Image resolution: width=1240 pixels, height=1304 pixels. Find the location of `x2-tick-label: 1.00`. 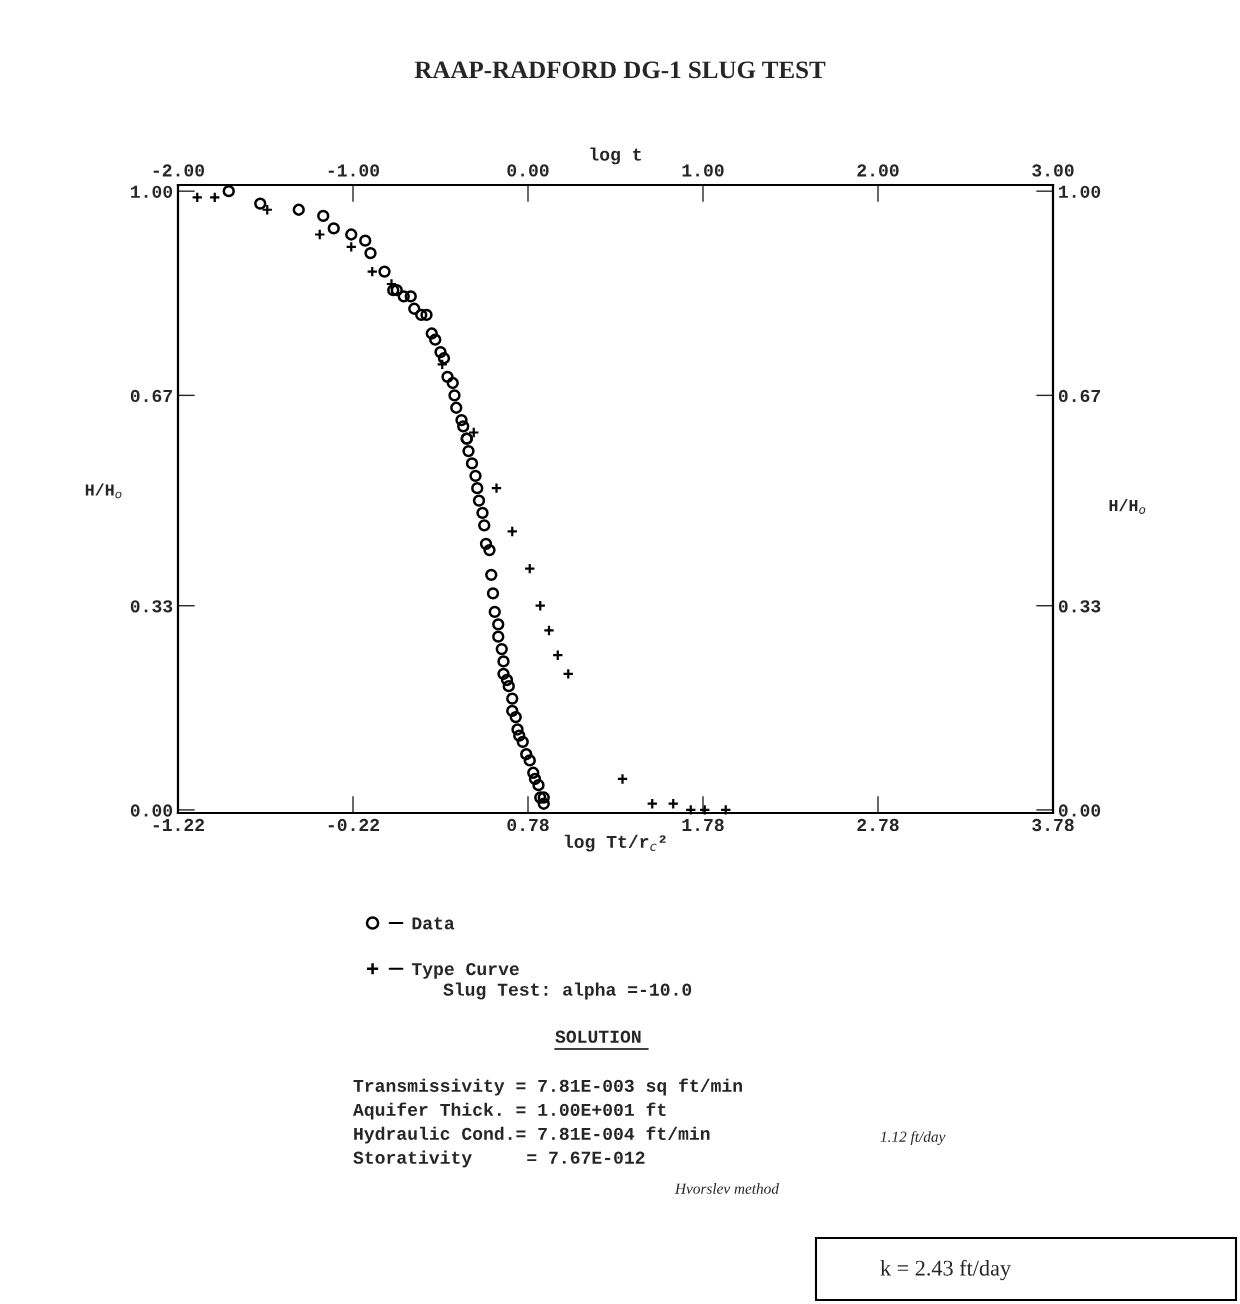

x2-tick-label: 1.00 is located at coordinates (703, 170).